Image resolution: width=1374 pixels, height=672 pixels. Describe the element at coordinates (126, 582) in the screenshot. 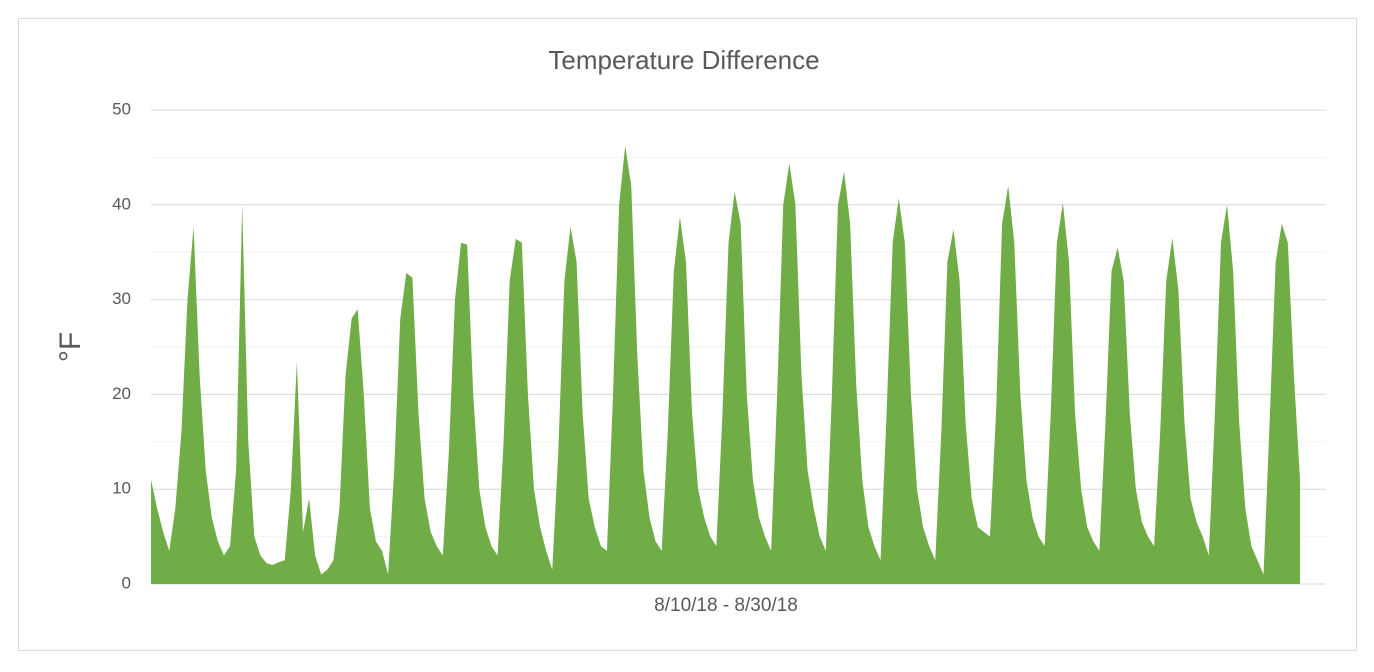

I see `y-tick-label: 0` at that location.